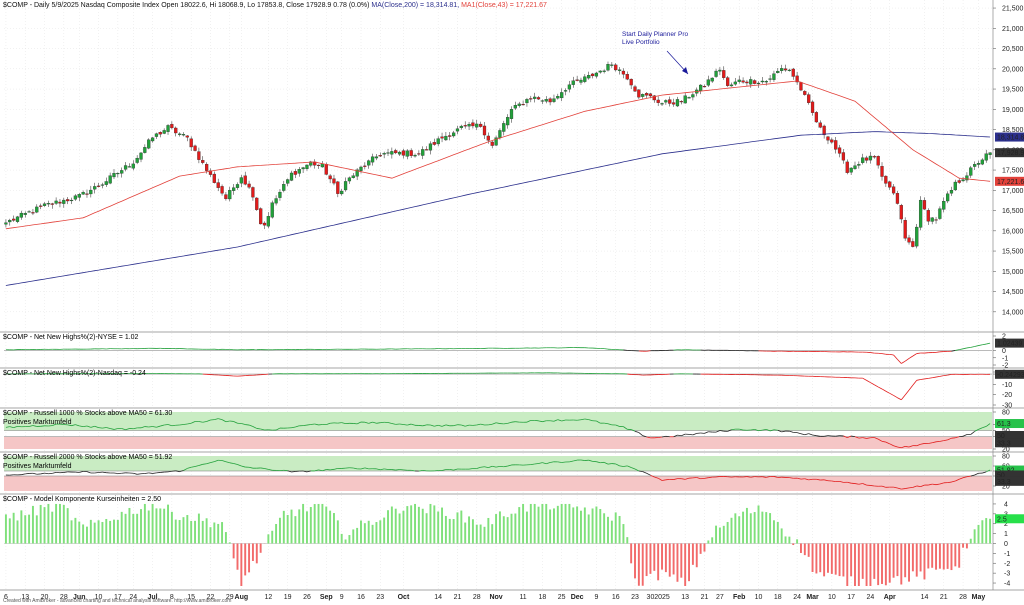 The width and height of the screenshot is (1024, 605). What do you see at coordinates (1013, 130) in the screenshot?
I see `price-tick-label-9: 18,500` at bounding box center [1013, 130].